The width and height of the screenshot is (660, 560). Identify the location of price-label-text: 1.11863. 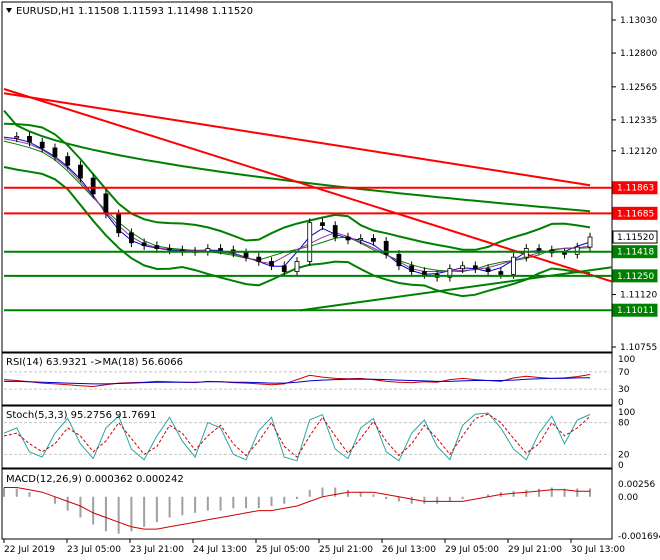
(635, 189).